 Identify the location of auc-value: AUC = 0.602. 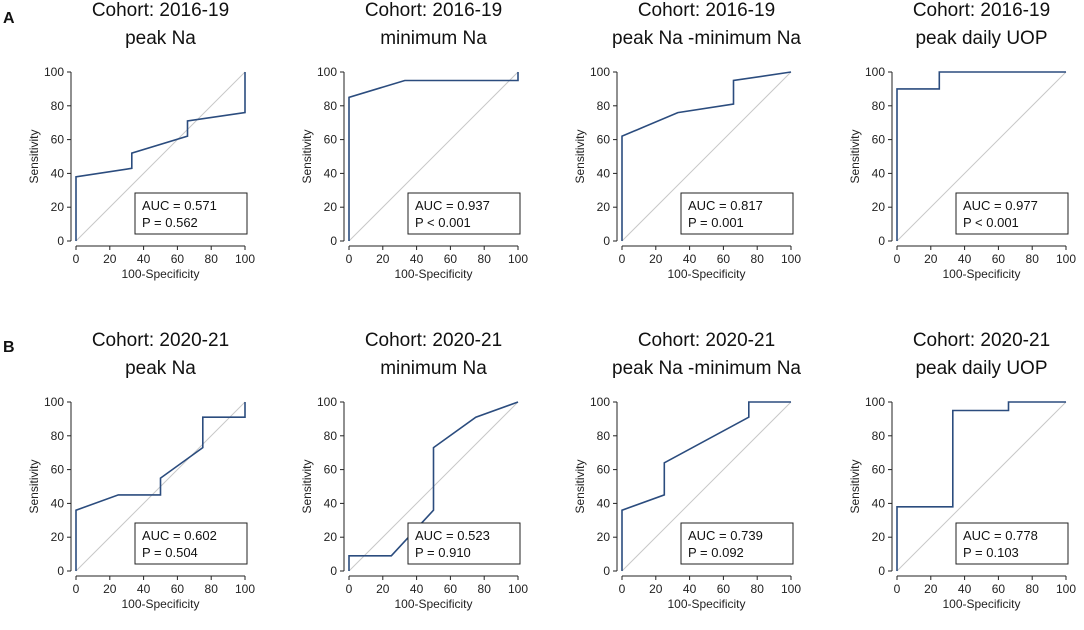
(179, 535).